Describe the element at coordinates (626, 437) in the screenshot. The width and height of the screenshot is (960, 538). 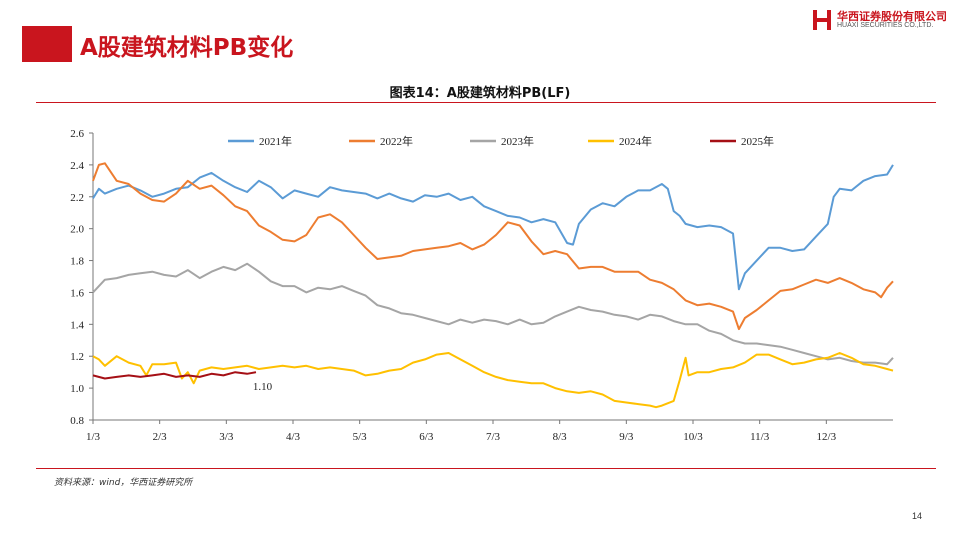
I see `x-tick-label: 9/3` at that location.